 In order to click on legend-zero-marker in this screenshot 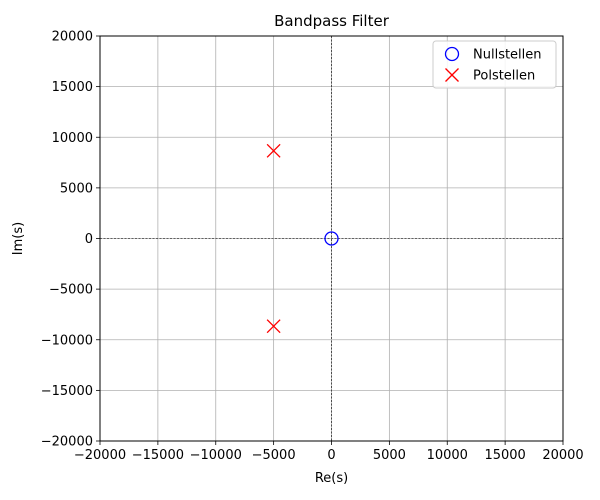, I will do `click(452, 54)`.